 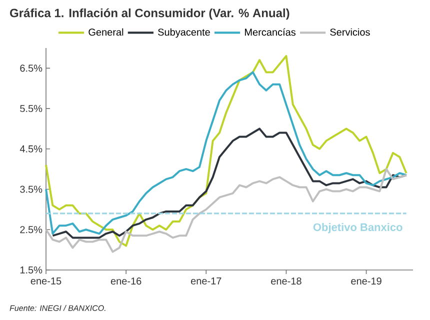 What do you see at coordinates (366, 281) in the screenshot?
I see `x-tick-label: ene-19` at bounding box center [366, 281].